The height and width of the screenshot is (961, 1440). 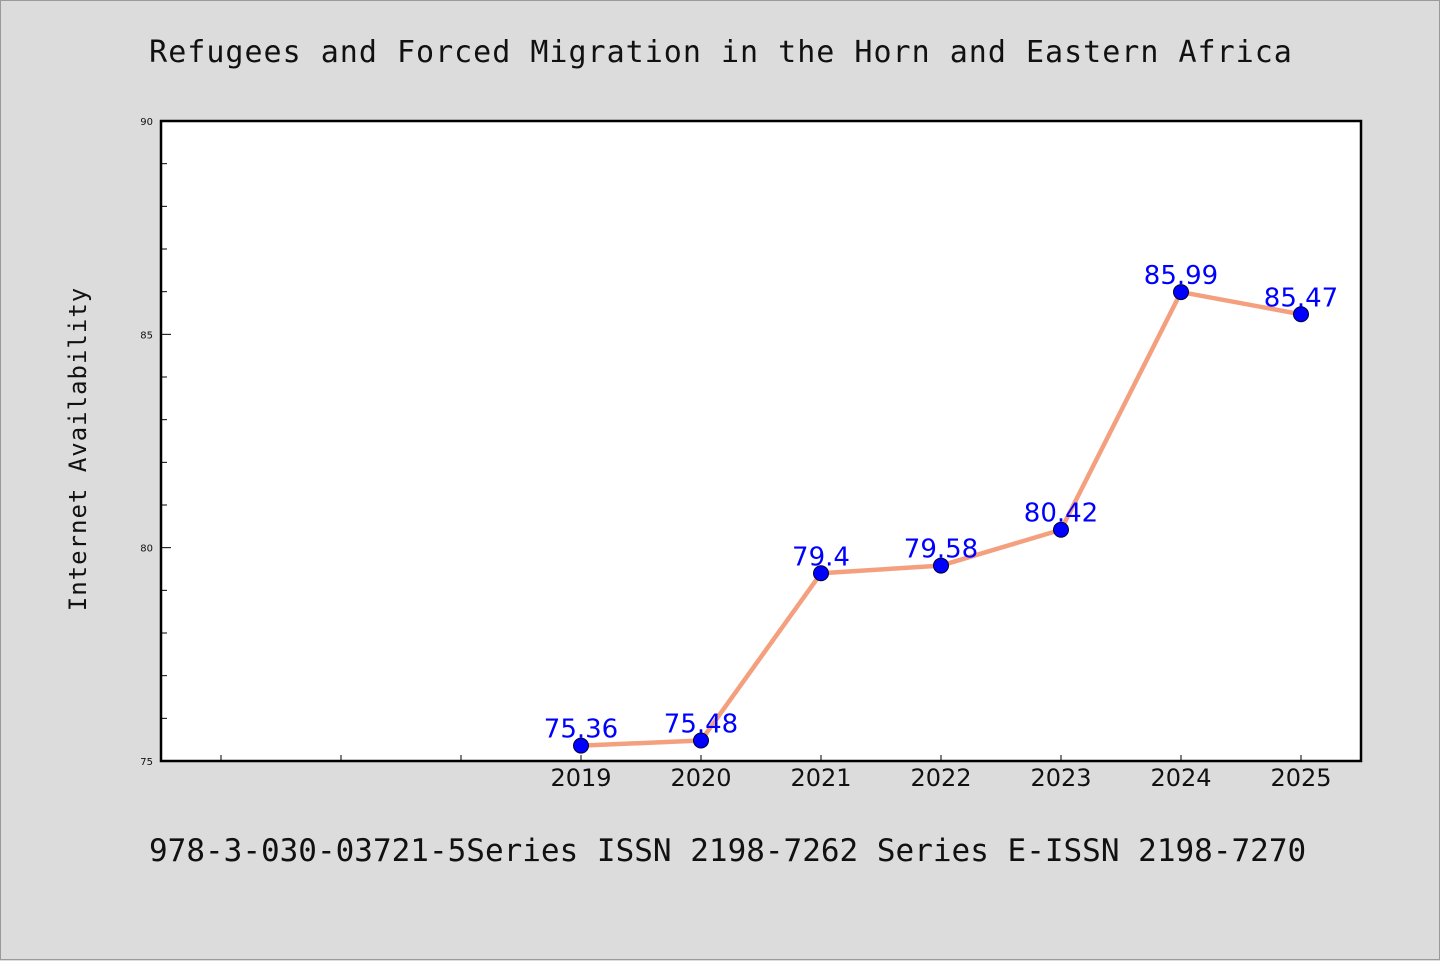 What do you see at coordinates (820, 778) in the screenshot?
I see `x-tick-label: 2021` at bounding box center [820, 778].